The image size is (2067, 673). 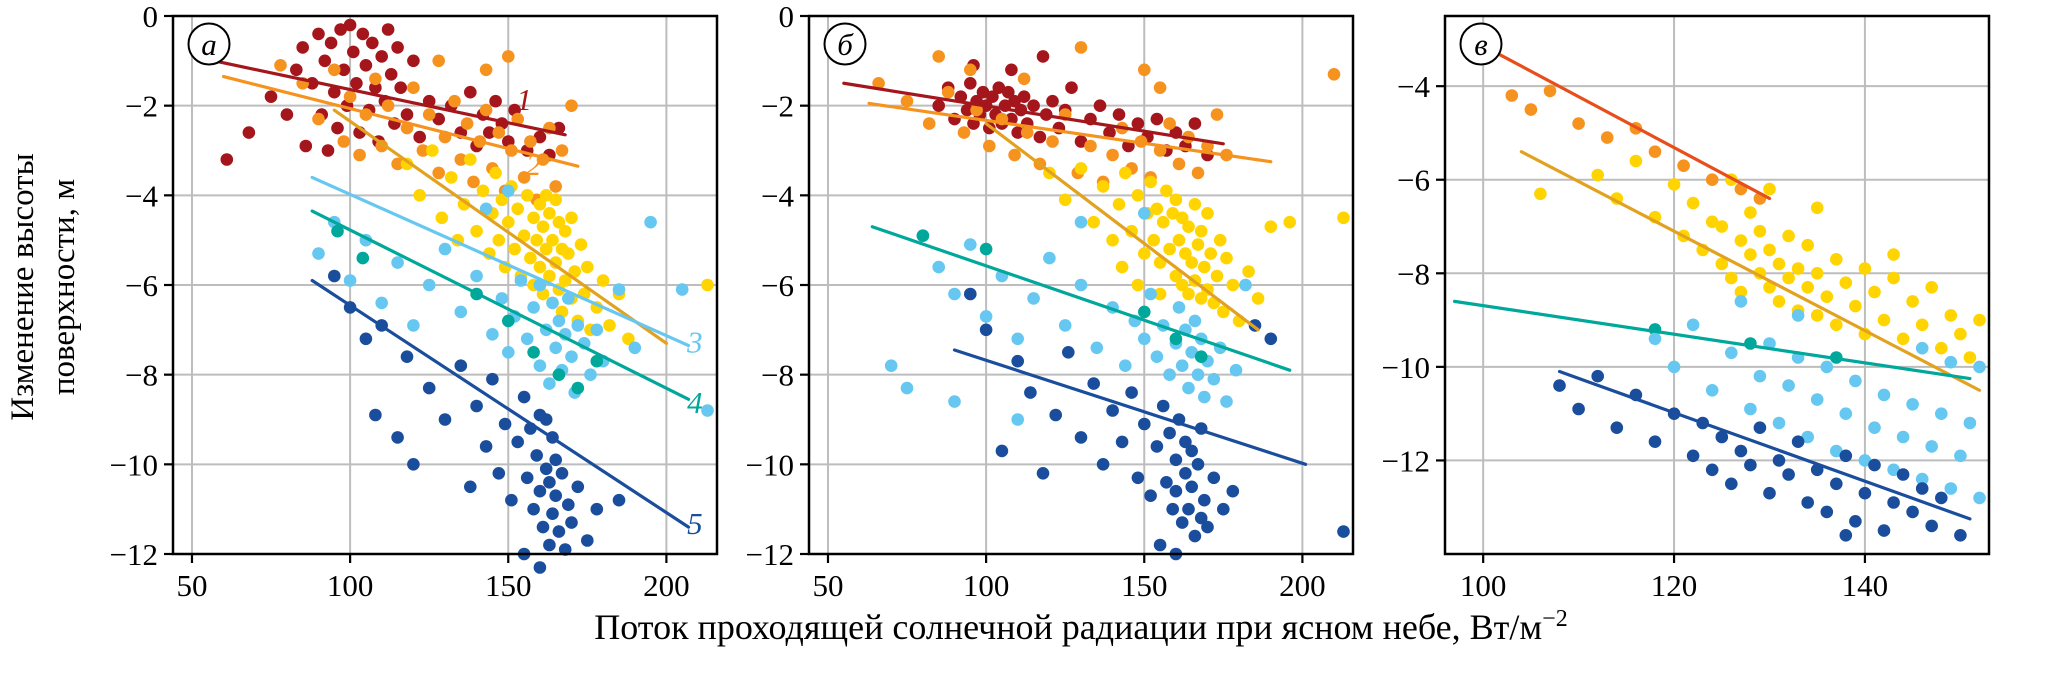 What do you see at coordinates (695, 523) in the screenshot?
I see `series-5-dark-blue-label: 5` at bounding box center [695, 523].